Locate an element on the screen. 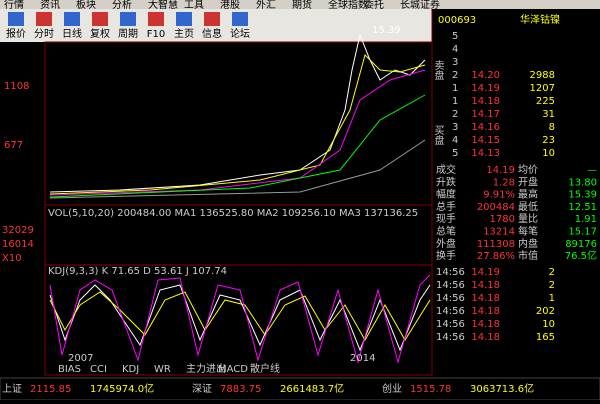 This screenshot has width=600, height=404. order-volume: 225 is located at coordinates (545, 101).